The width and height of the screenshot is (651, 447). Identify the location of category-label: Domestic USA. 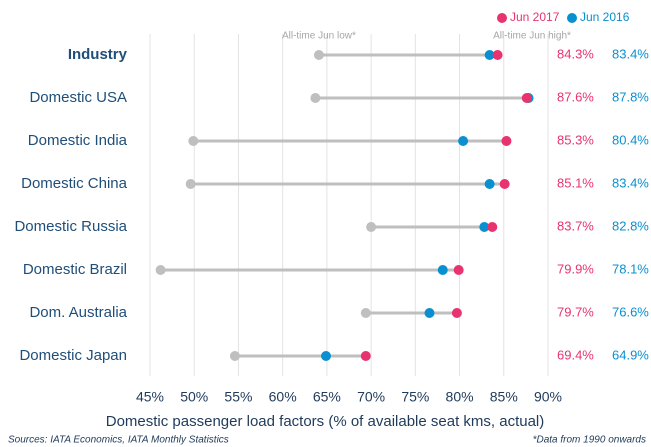
(78, 97).